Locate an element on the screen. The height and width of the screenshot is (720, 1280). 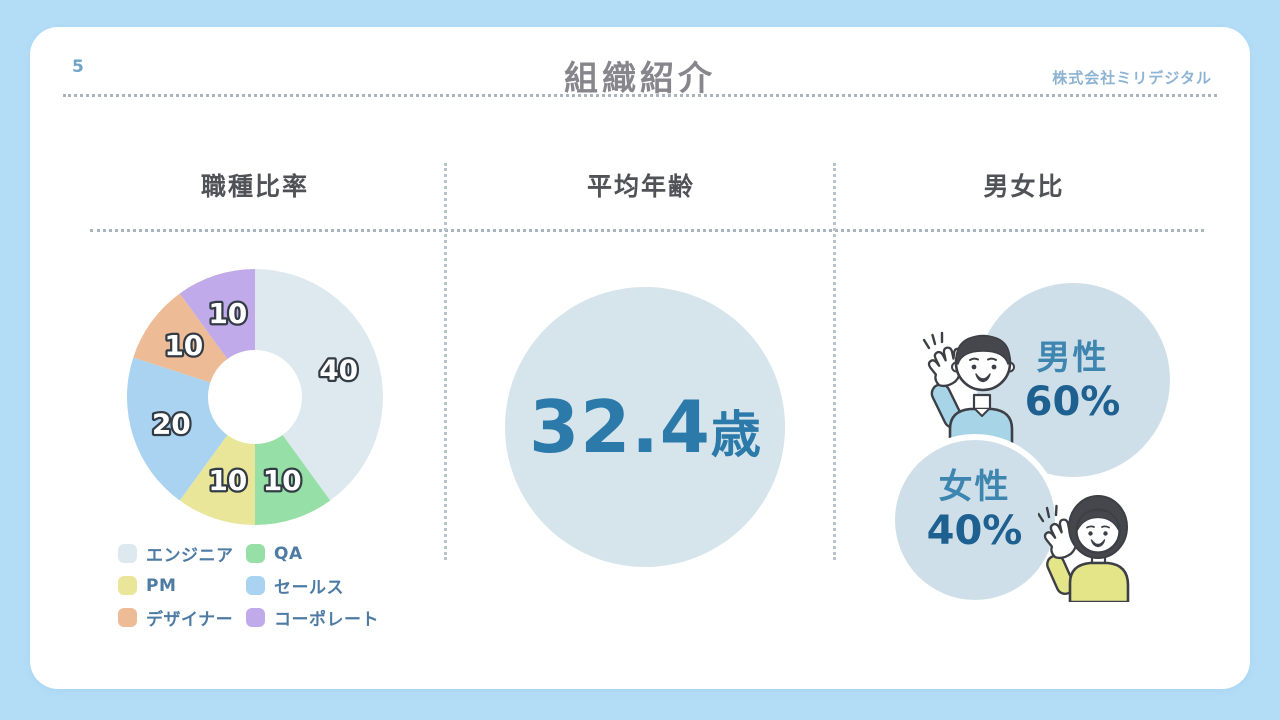
donut-slice-PM is located at coordinates (217, 480).